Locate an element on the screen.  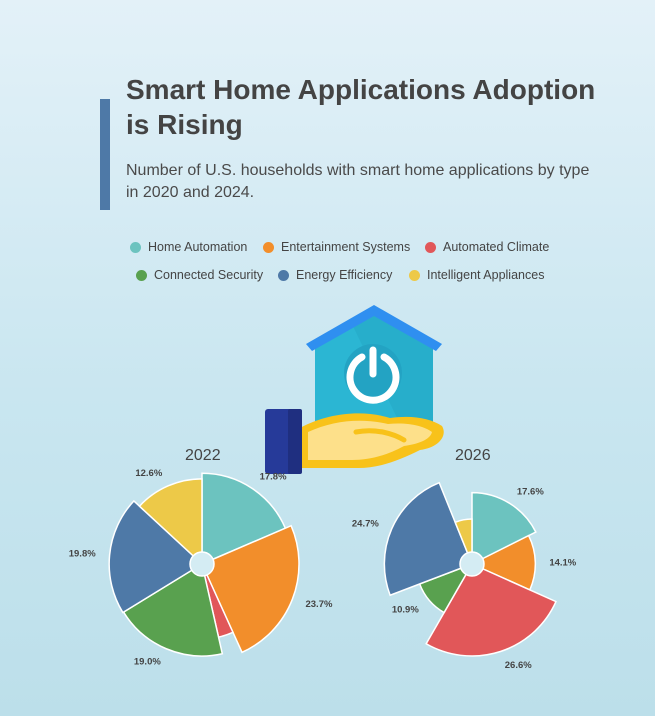
chart-title-2026: 2026 is located at coordinates (473, 455).